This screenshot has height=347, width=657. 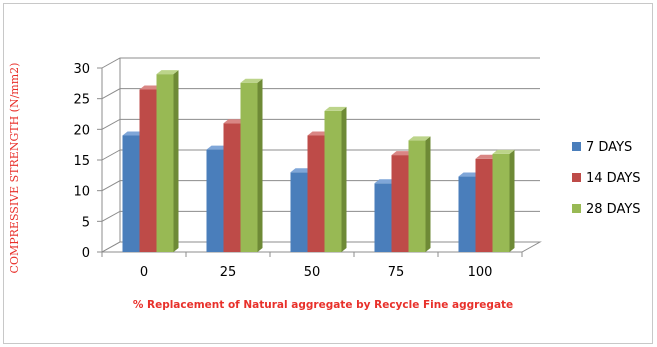 What do you see at coordinates (14, 168) in the screenshot?
I see `y-axis-label: COMPRESSIVE STRENGTH (N/mm2)` at bounding box center [14, 168].